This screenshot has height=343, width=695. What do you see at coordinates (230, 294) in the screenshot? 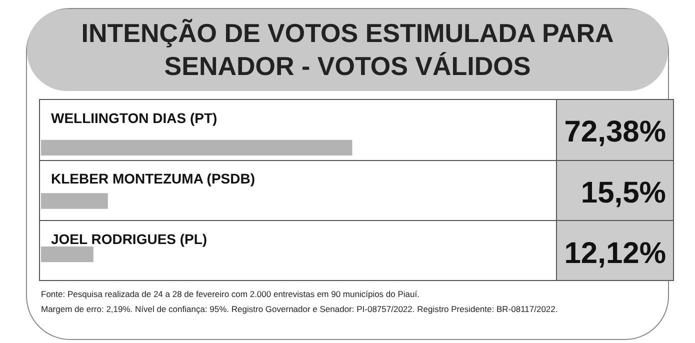
I see `annotation: Fonte: Pesquisa realizada de 24 a 28 de fevereiro com 2.000 entrevistas em 90 municípios do Piauí.` at bounding box center [230, 294].